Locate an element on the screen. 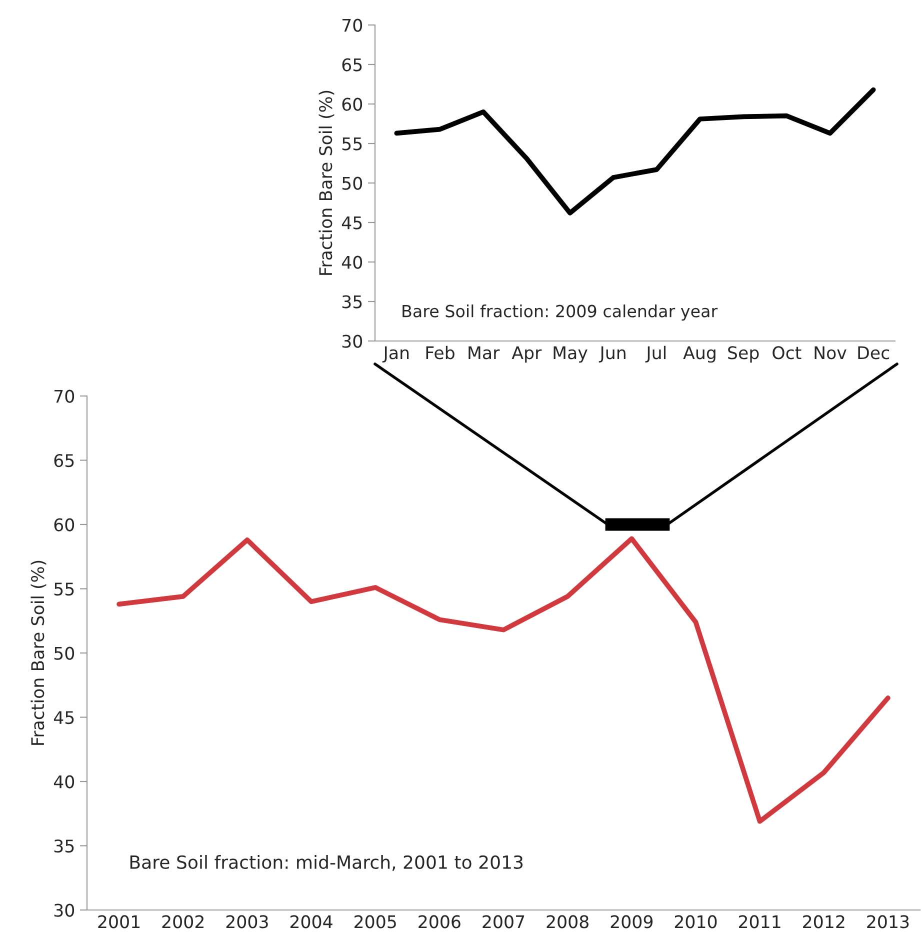  x-tick-label: 2004 is located at coordinates (311, 921).